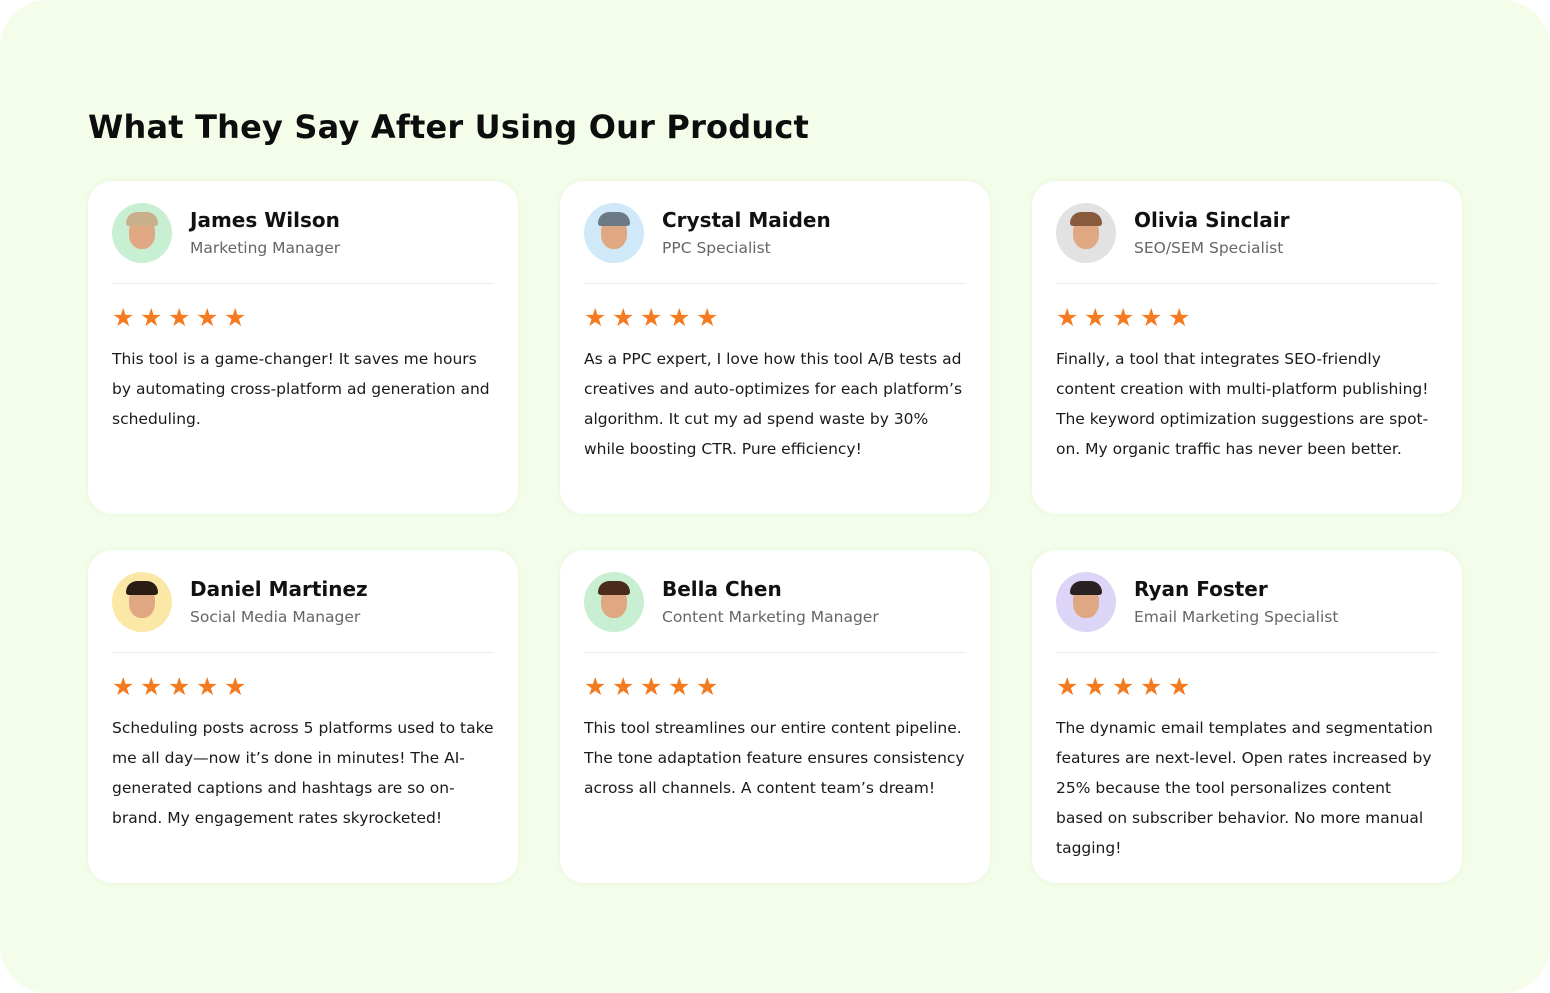 Image resolution: width=1550 pixels, height=993 pixels. What do you see at coordinates (746, 233) in the screenshot?
I see `reviewer-info: Crystal Maiden PPC Specialist` at bounding box center [746, 233].